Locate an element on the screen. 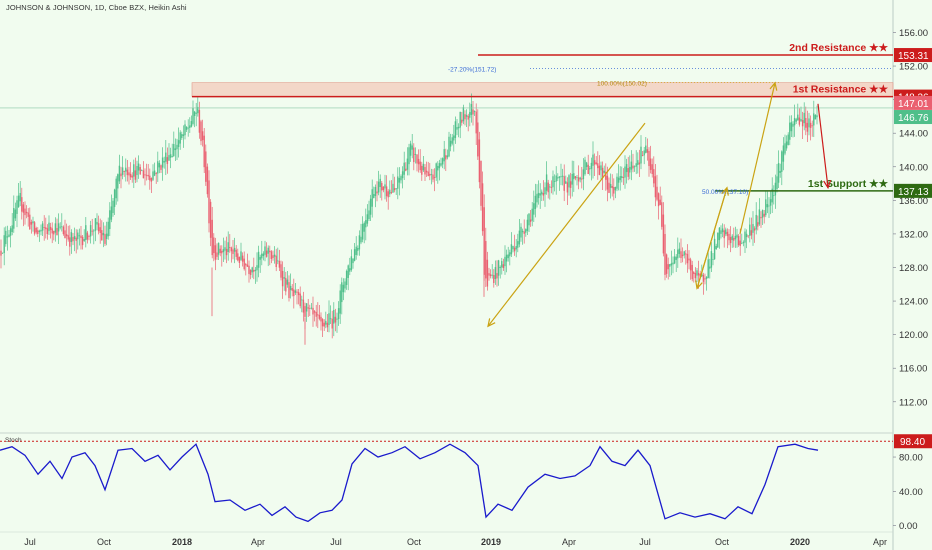 This screenshot has width=932, height=550. price-tick-label: 152.00 is located at coordinates (913, 67).